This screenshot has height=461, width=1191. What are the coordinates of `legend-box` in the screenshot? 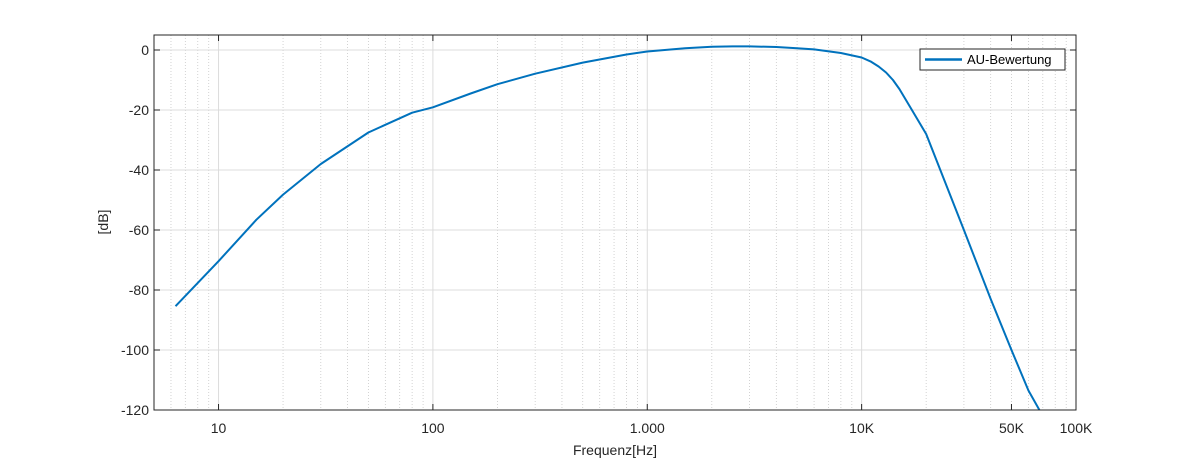 It's located at (992, 59).